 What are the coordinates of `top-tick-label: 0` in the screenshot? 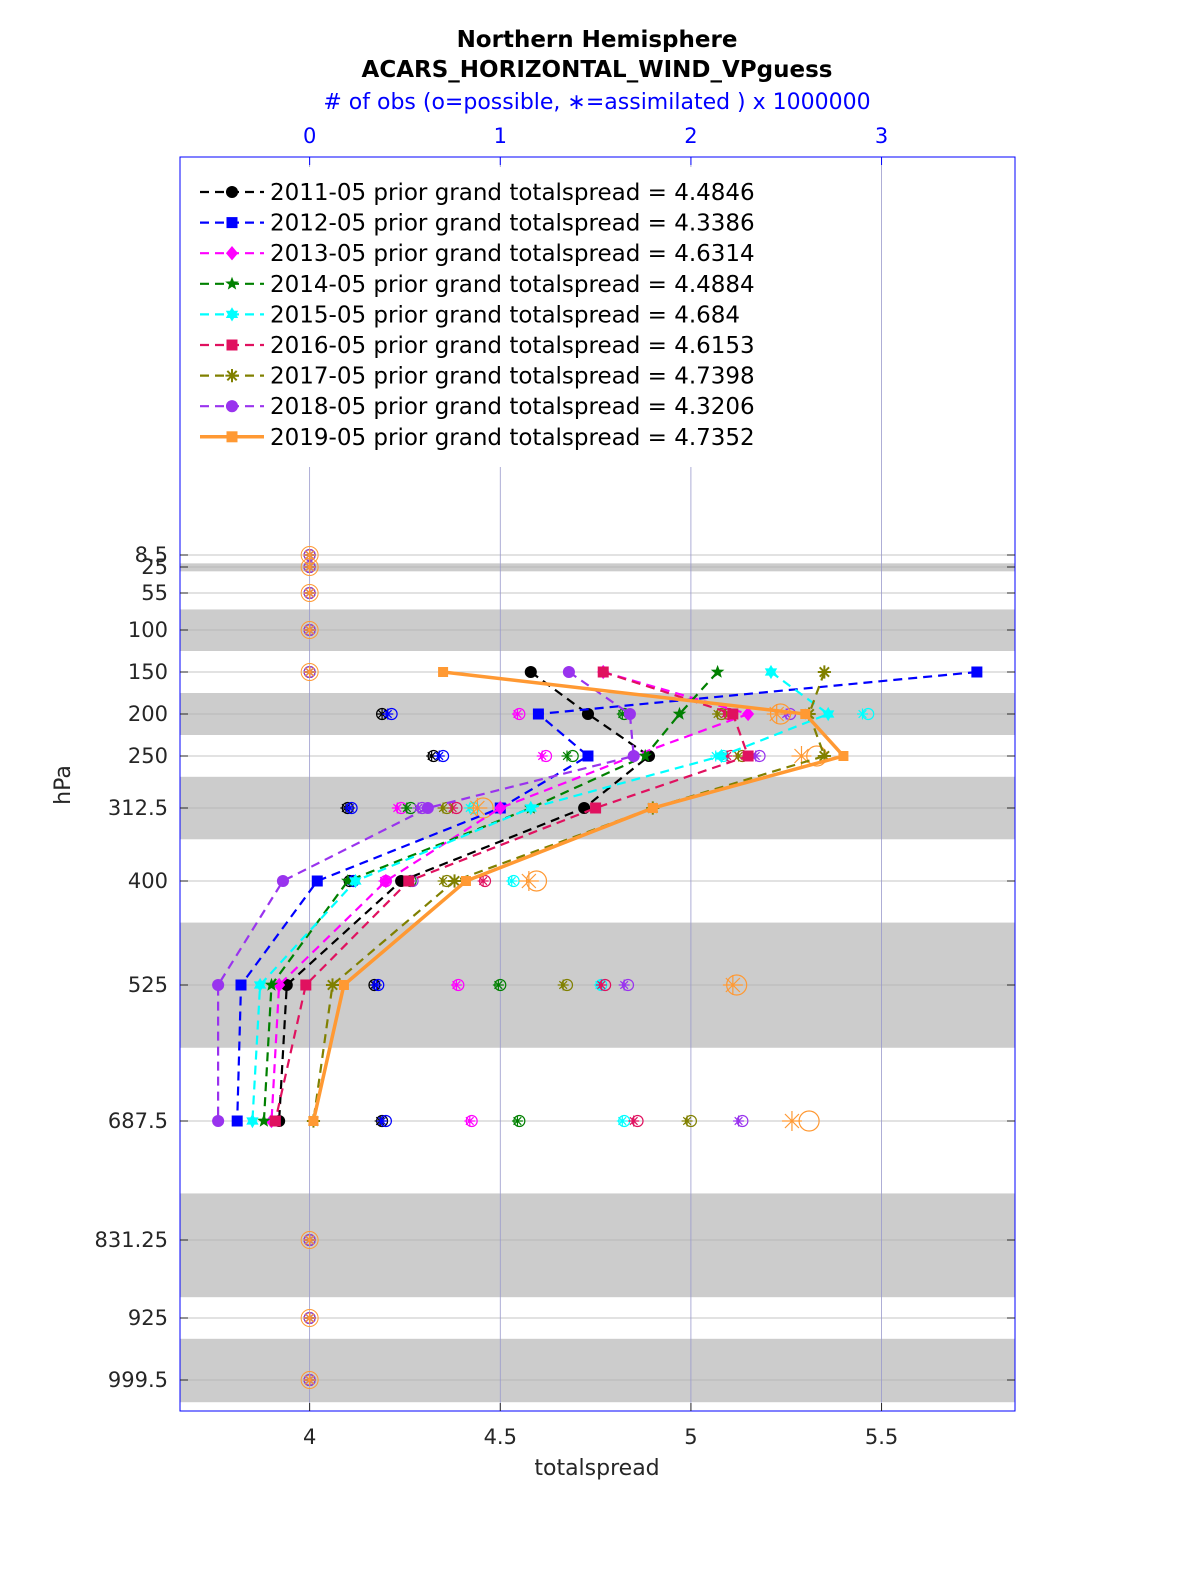 It's located at (309, 136).